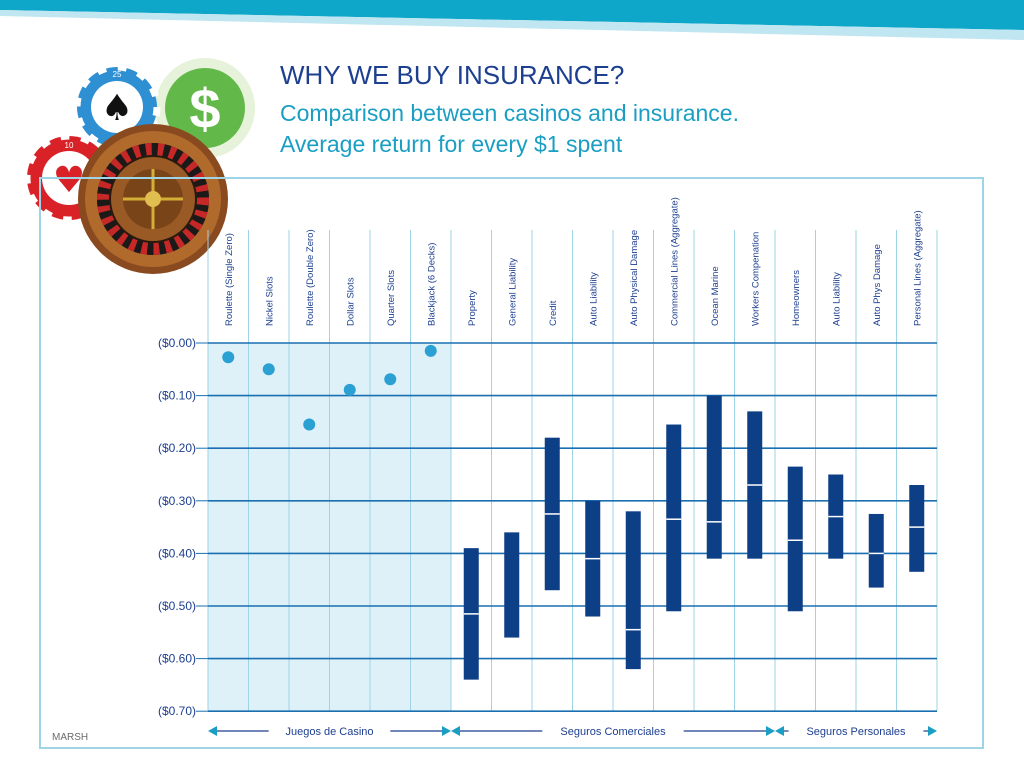 The height and width of the screenshot is (768, 1024). What do you see at coordinates (177, 501) in the screenshot?
I see `y-tick-label: ($0.30)` at bounding box center [177, 501].